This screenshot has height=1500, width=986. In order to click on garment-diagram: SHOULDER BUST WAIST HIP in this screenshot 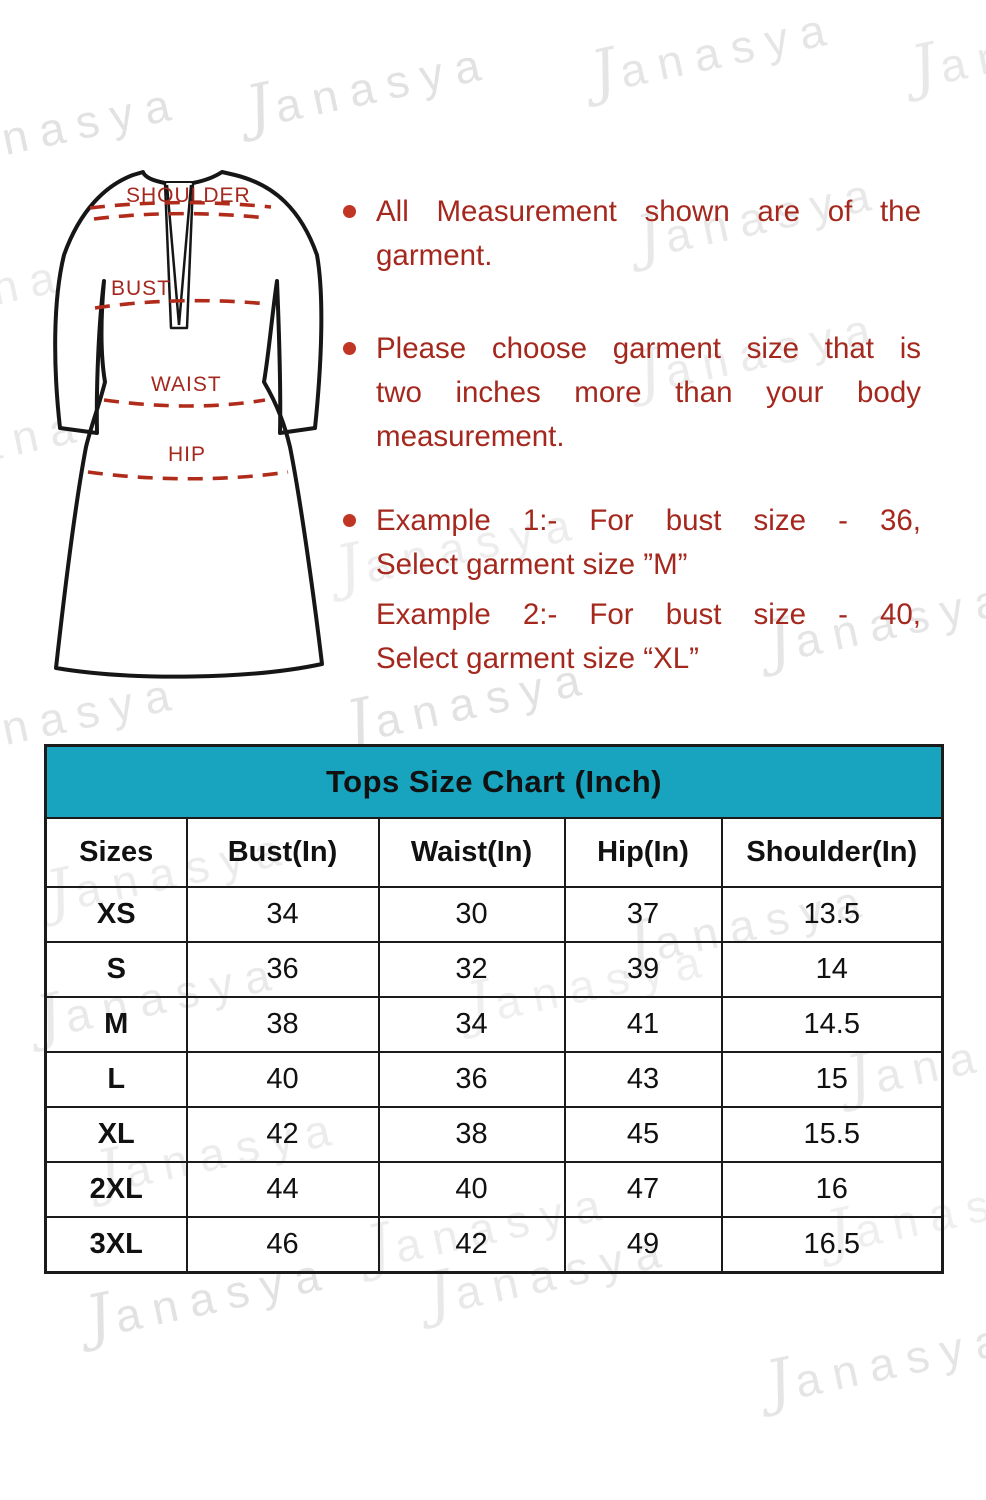, I will do `click(188, 424)`.